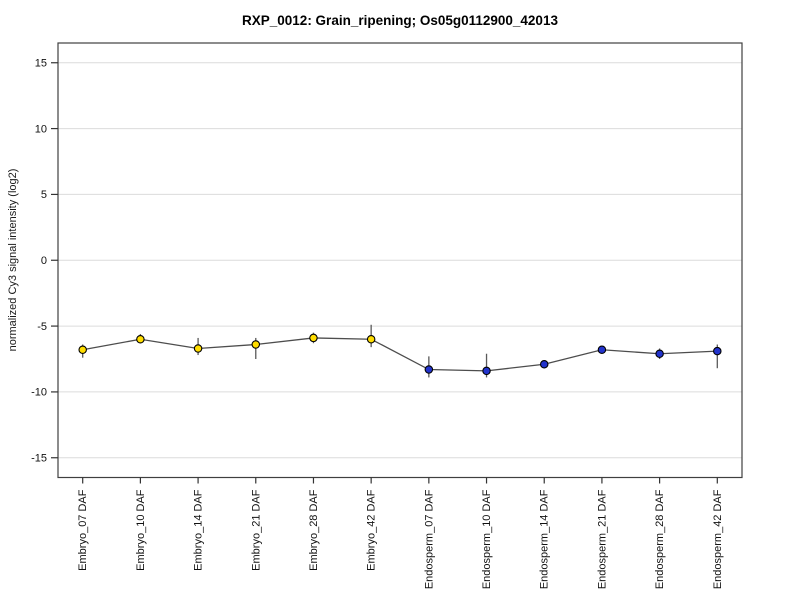  Describe the element at coordinates (39, 459) in the screenshot. I see `y-tick-label: -15` at that location.